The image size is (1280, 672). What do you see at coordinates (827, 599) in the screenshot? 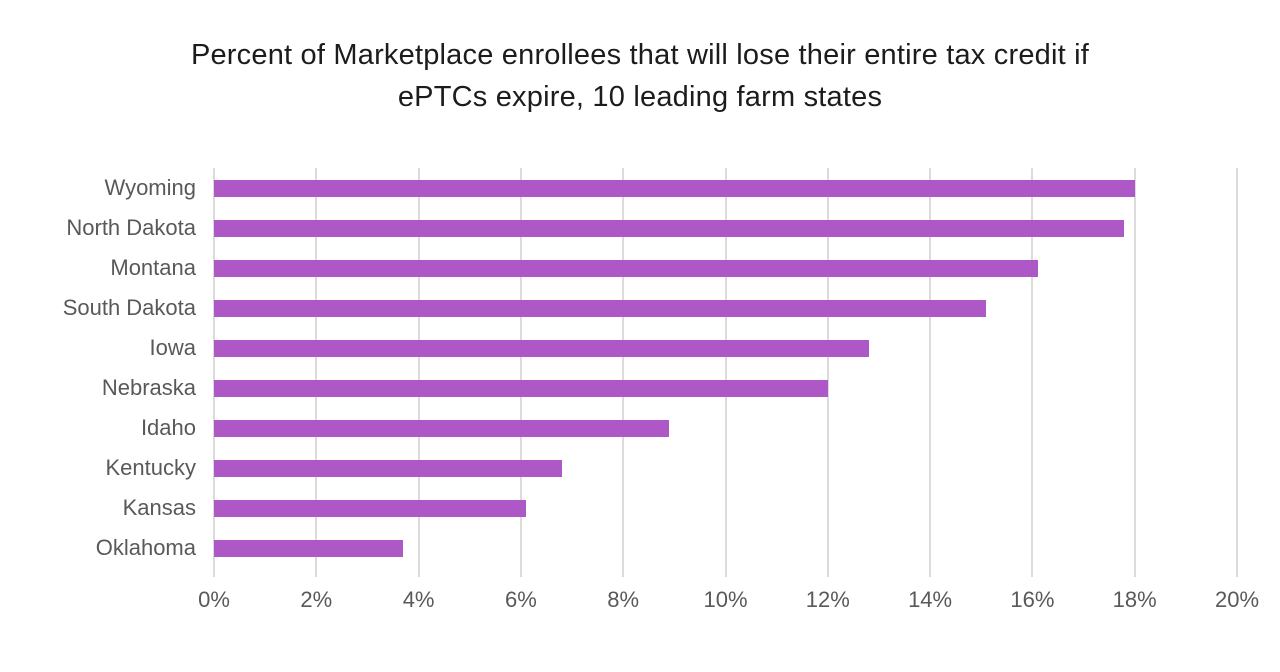
I see `x-tick-label-12pct: 12%` at bounding box center [827, 599].